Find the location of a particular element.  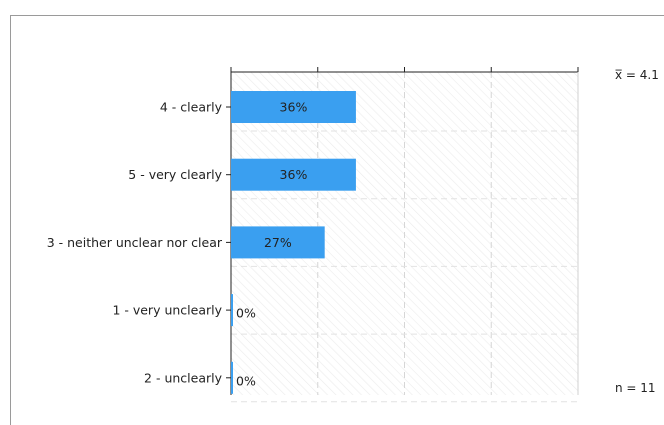

category-label: 3 - neither unclear nor clear is located at coordinates (135, 242).